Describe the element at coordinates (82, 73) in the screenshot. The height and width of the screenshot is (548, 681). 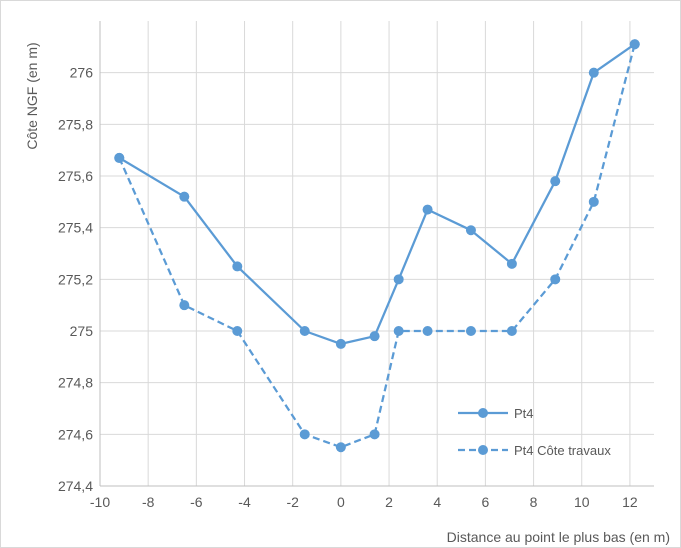
I see `y-tick-label: 276` at that location.